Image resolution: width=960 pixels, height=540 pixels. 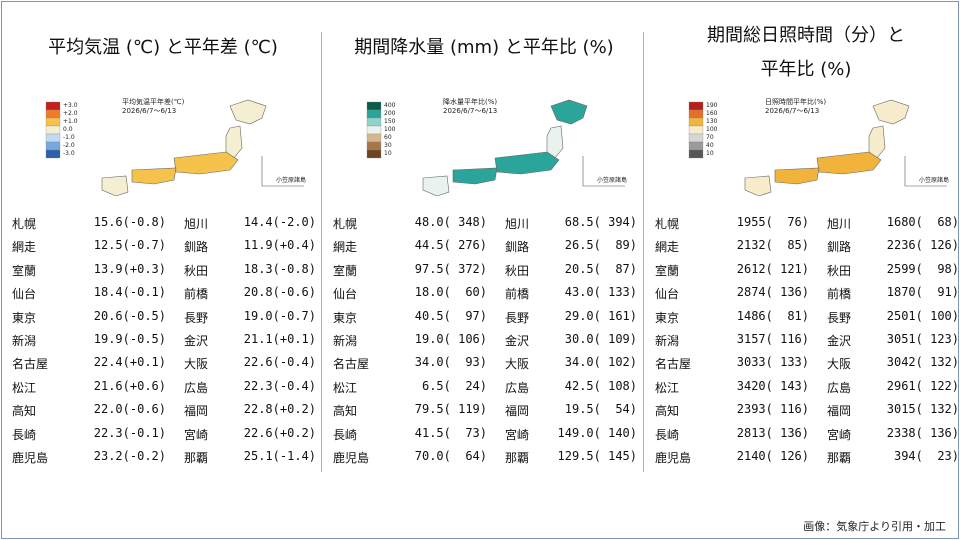 What do you see at coordinates (345, 341) in the screenshot?
I see `station-name: 新潟` at bounding box center [345, 341].